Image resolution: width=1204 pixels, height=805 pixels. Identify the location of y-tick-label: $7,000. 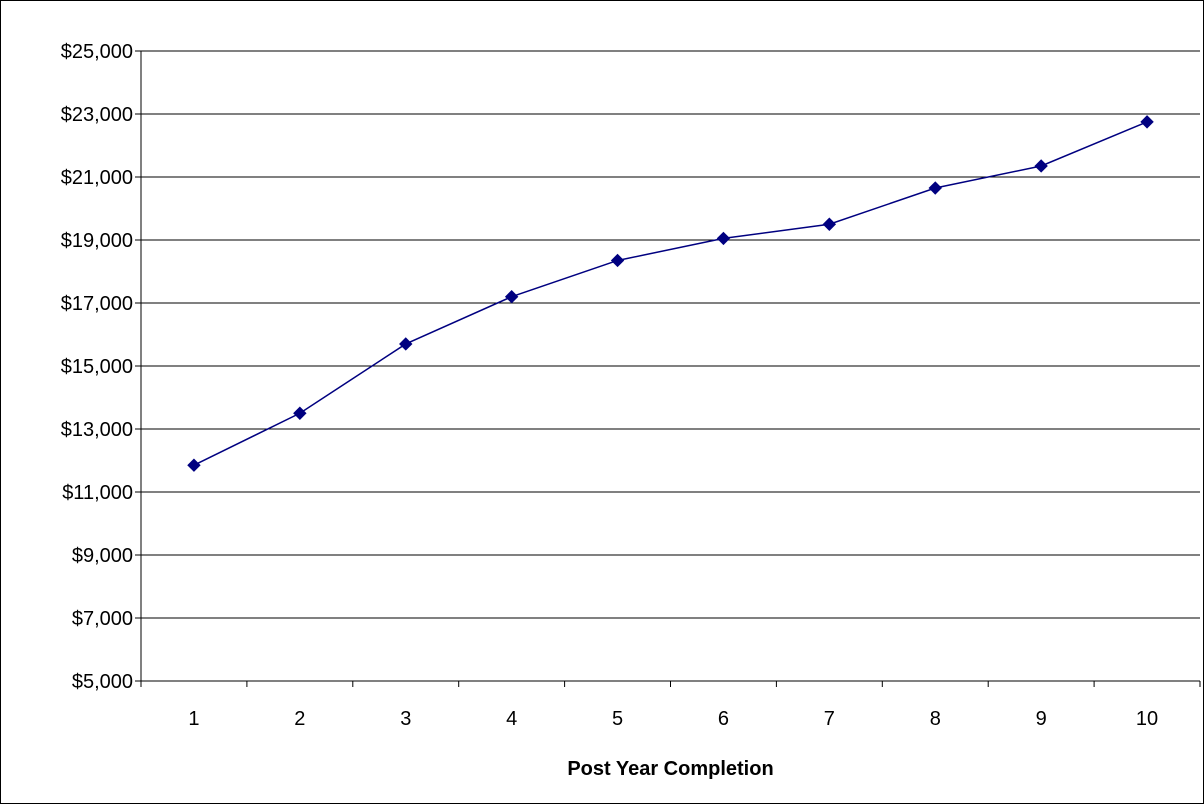
(102, 619).